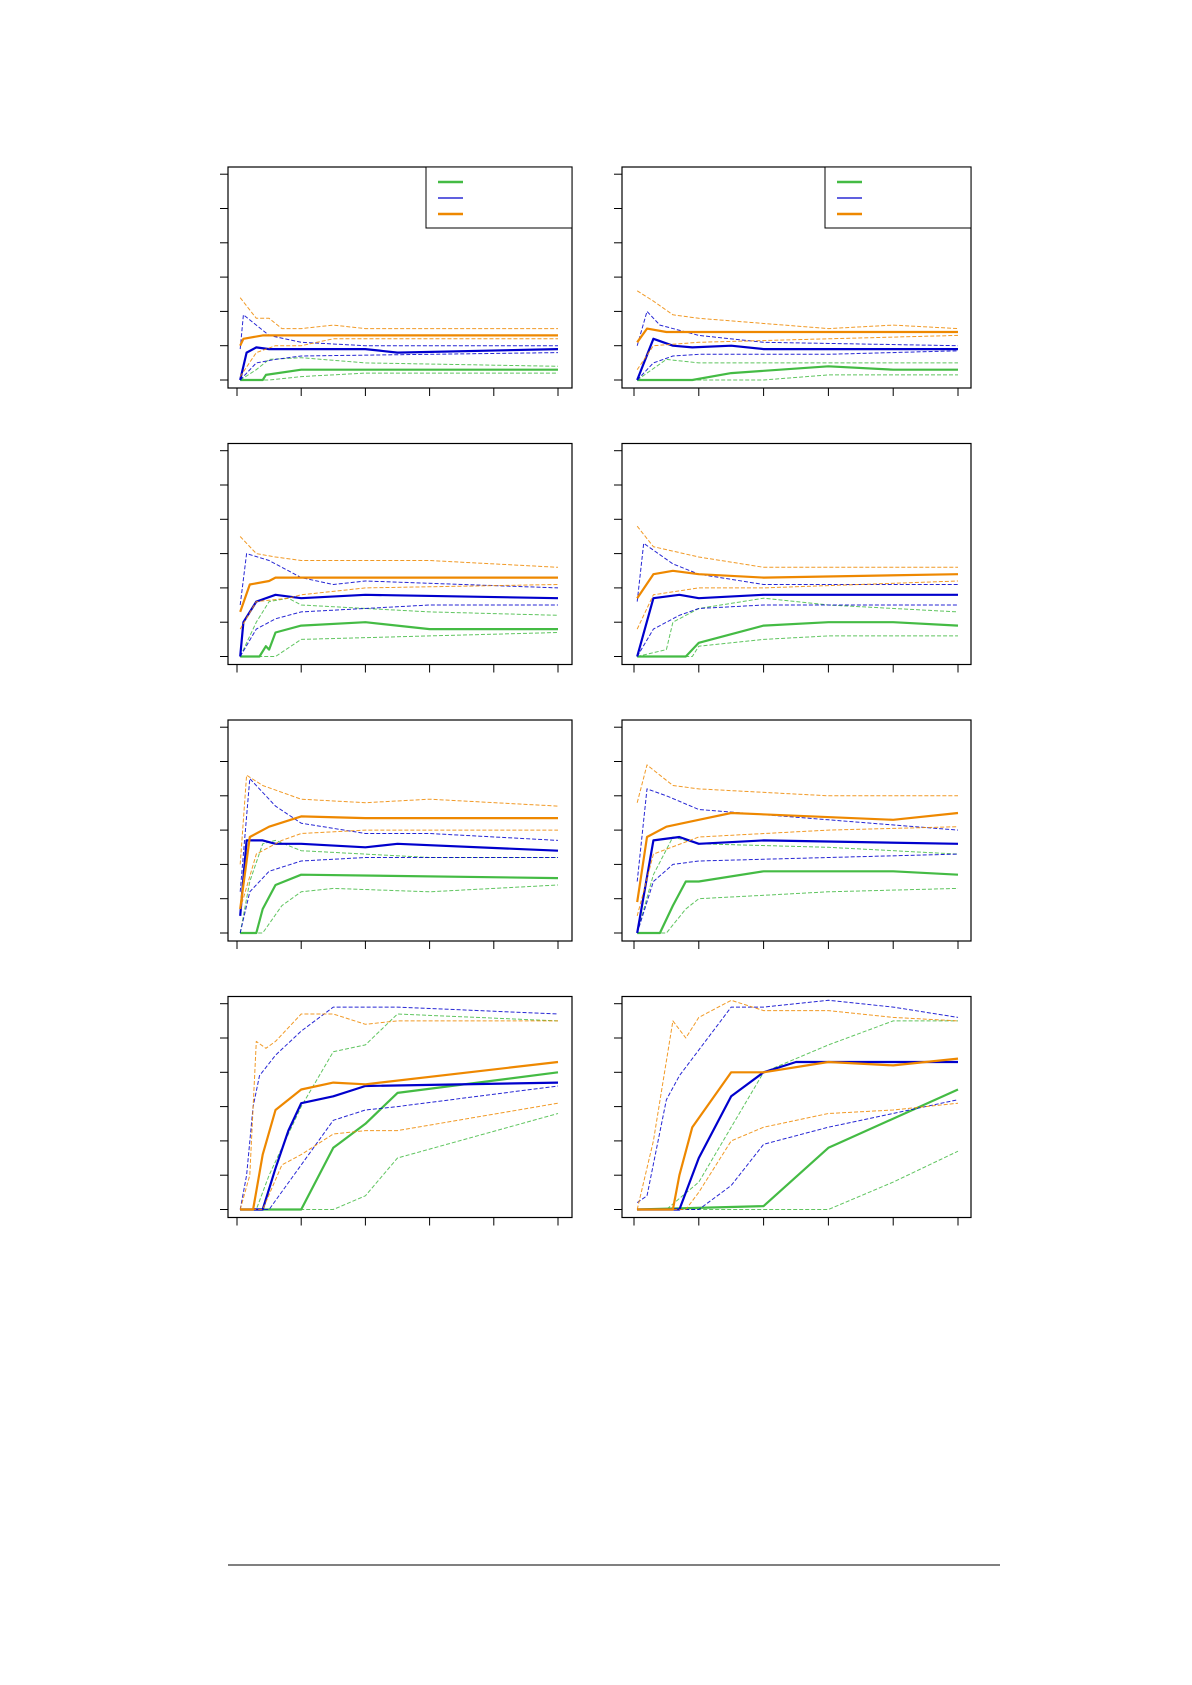  I want to click on panel-row1-right, so click(793, 281).